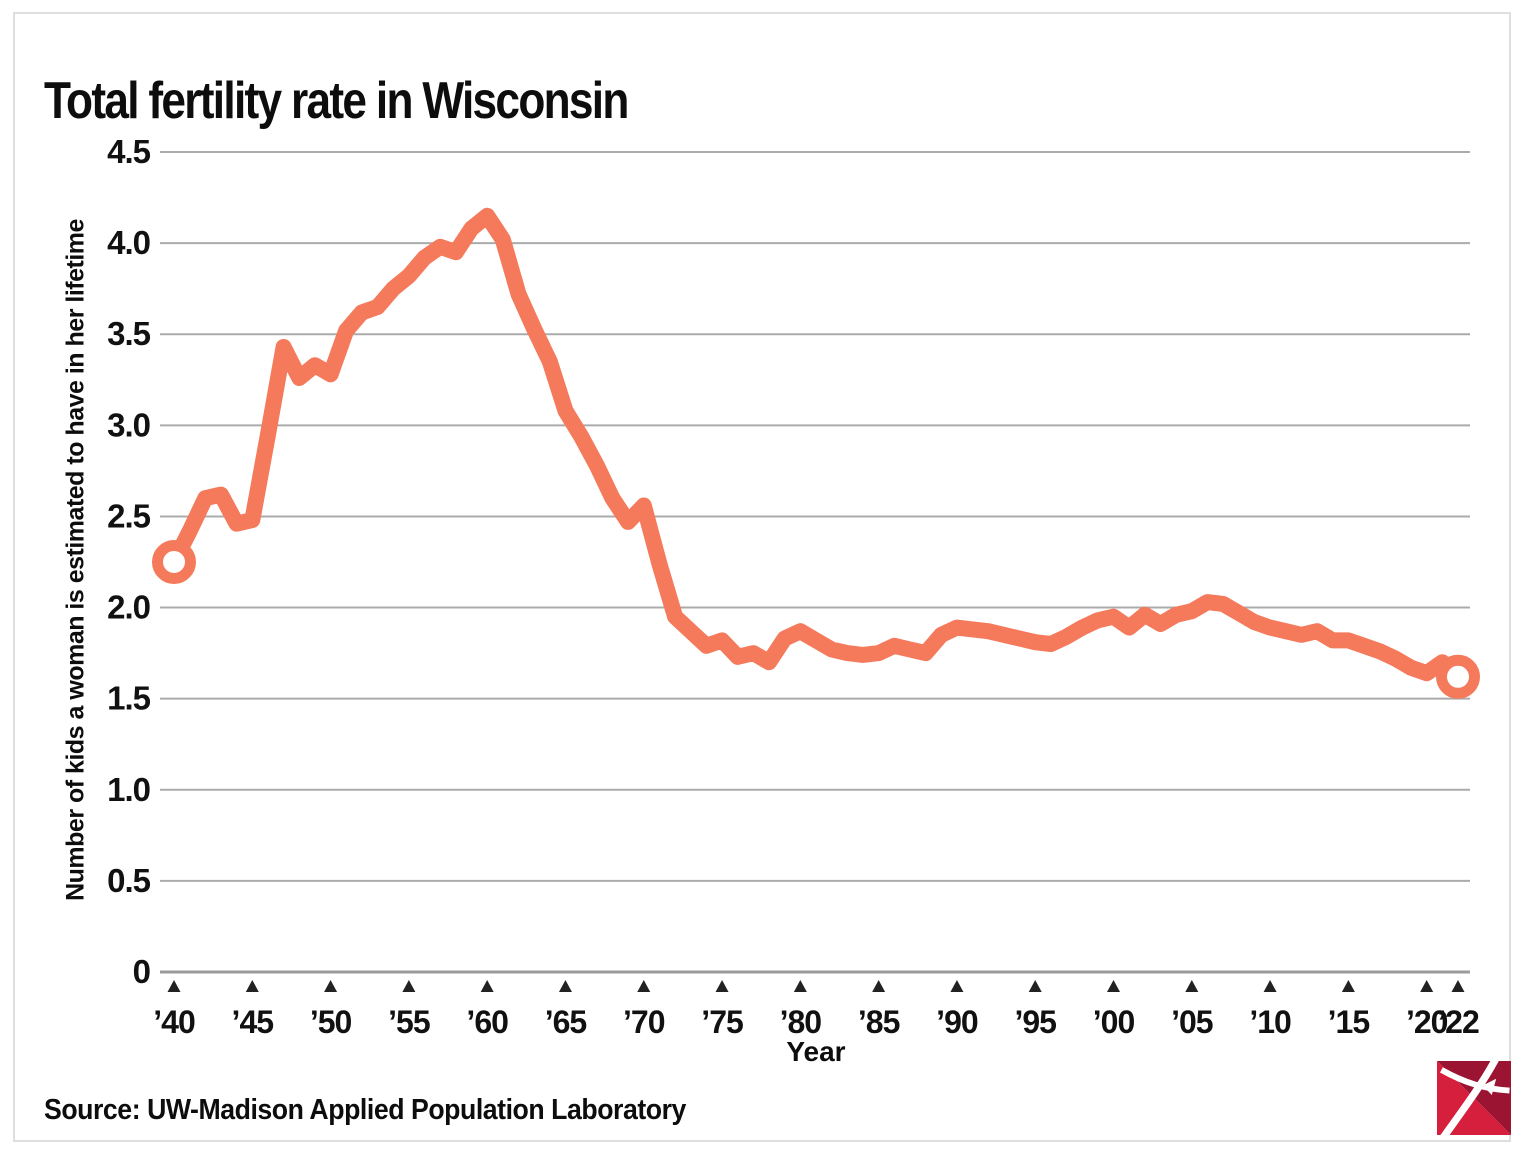 The width and height of the screenshot is (1528, 1155). I want to click on y-axis-tick-label: 3.0, so click(128, 424).